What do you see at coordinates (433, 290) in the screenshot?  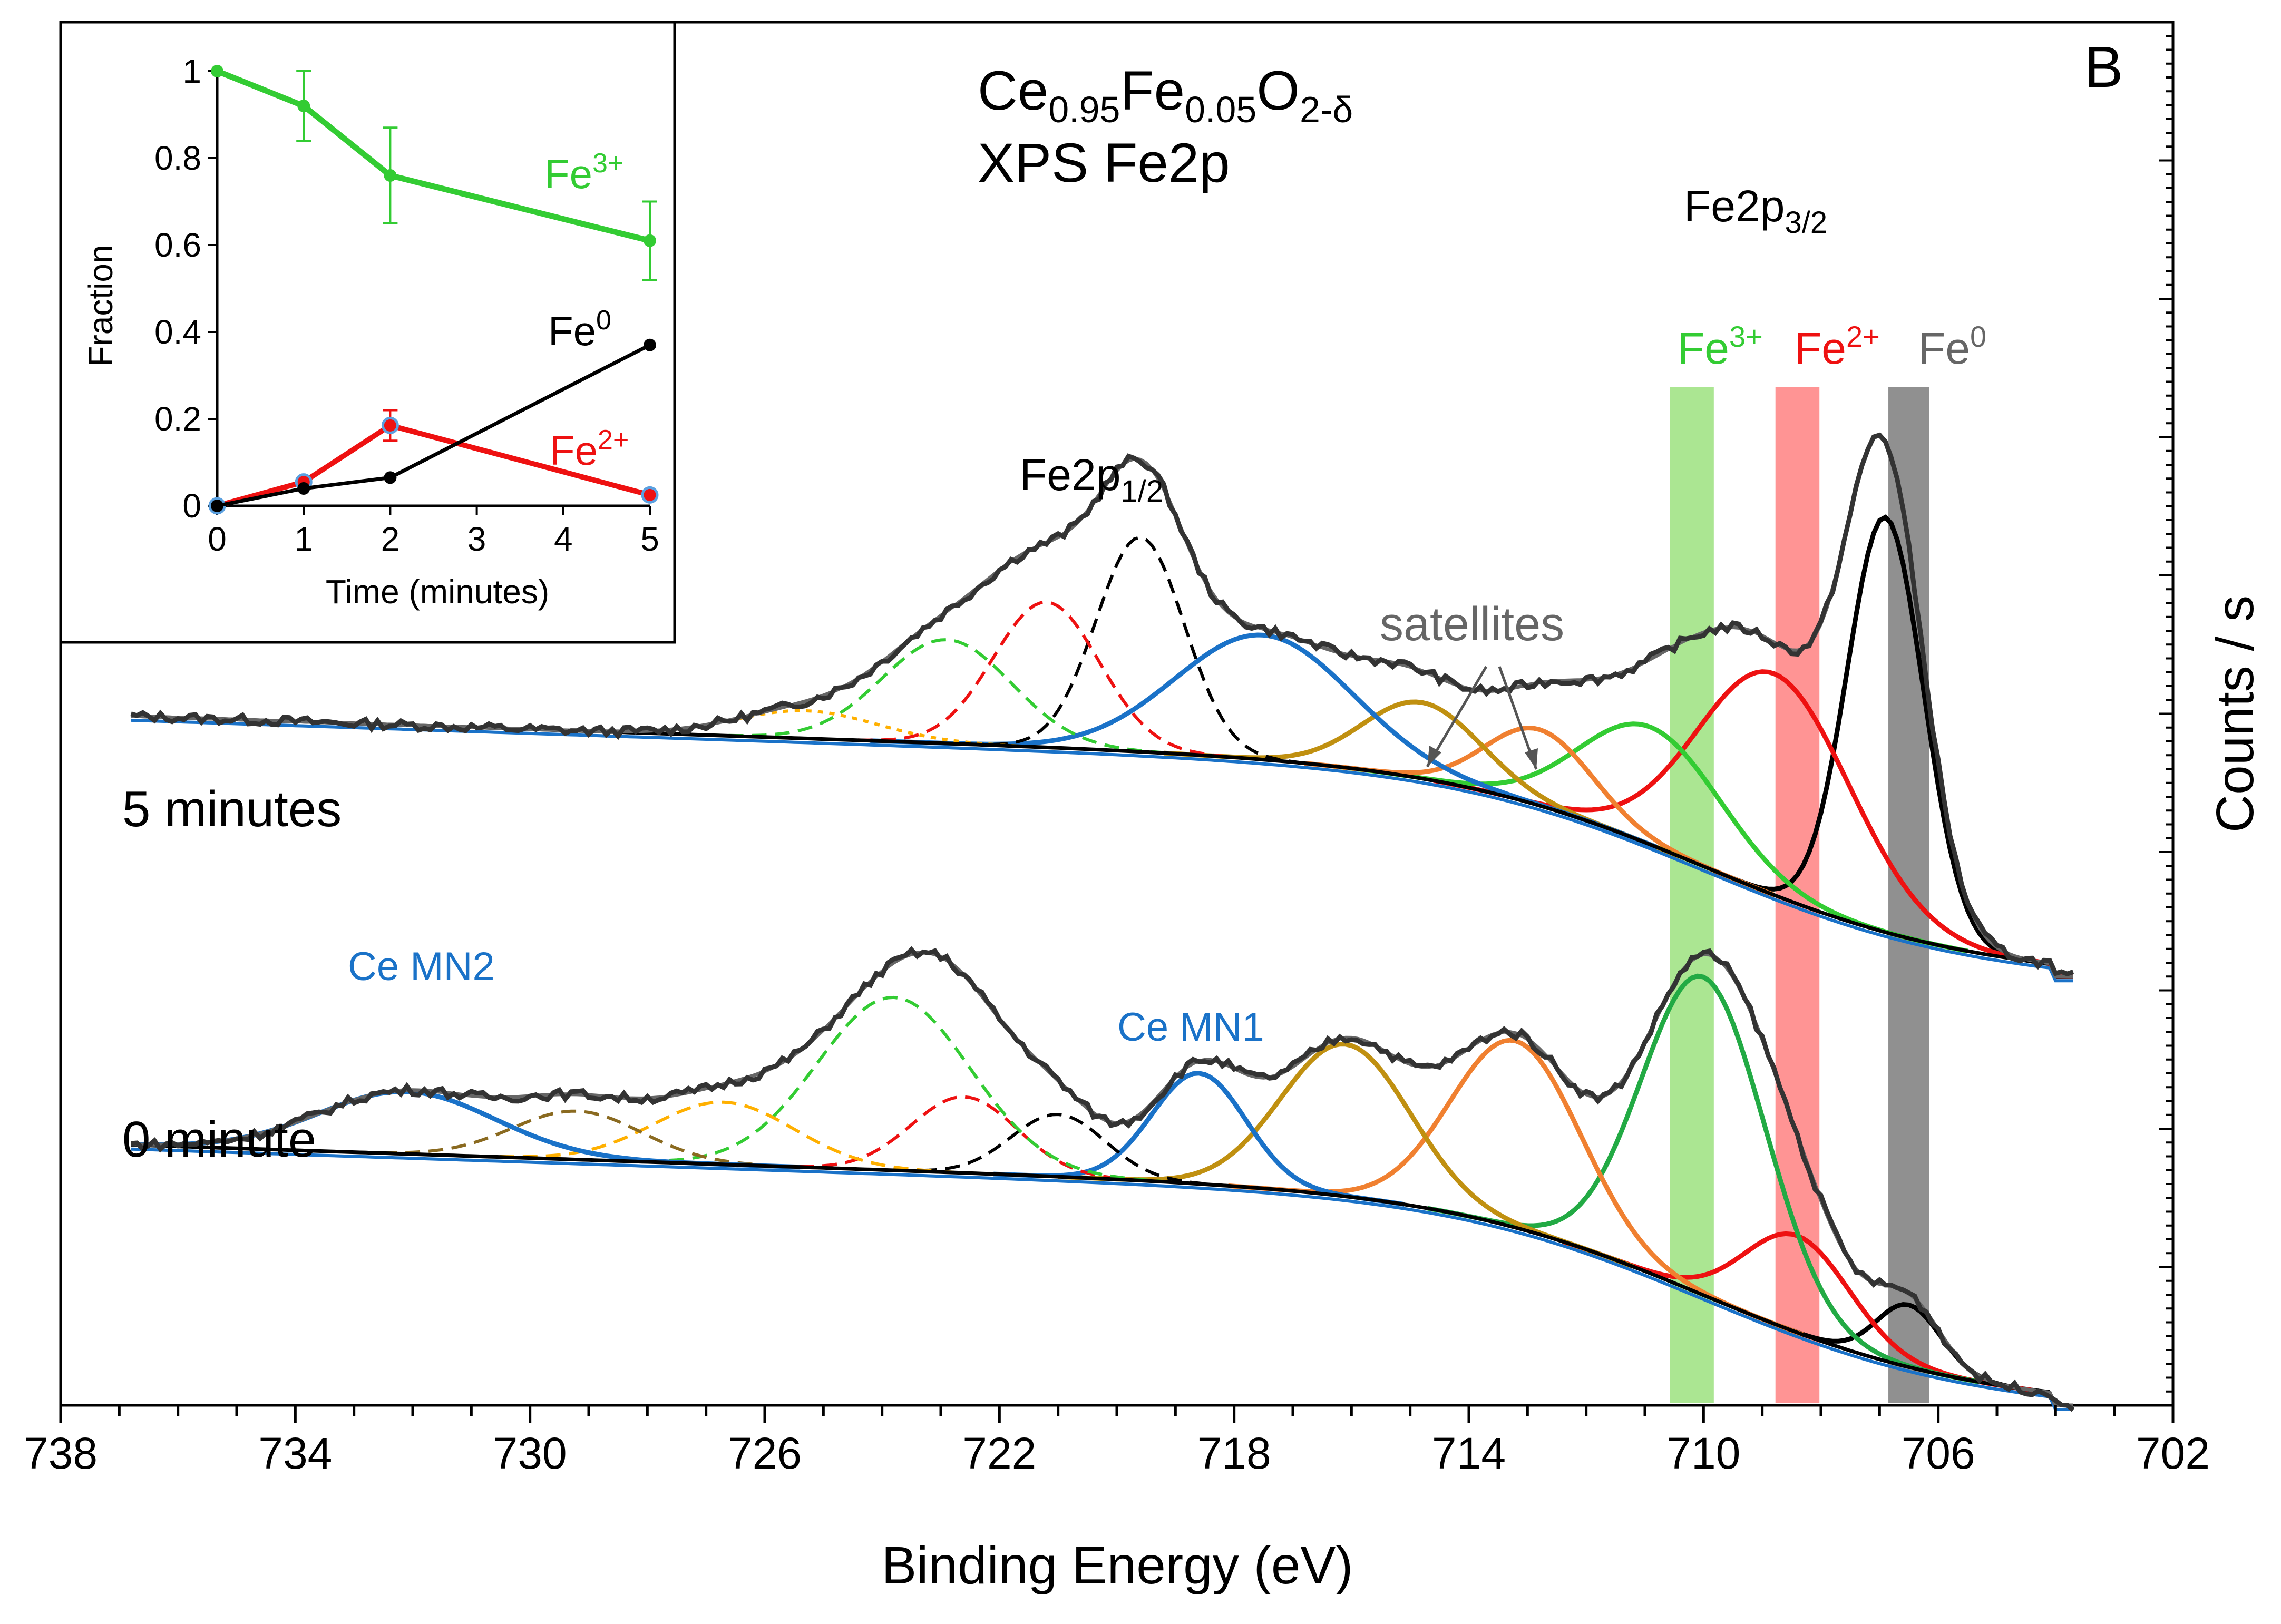 I see `inset-series` at bounding box center [433, 290].